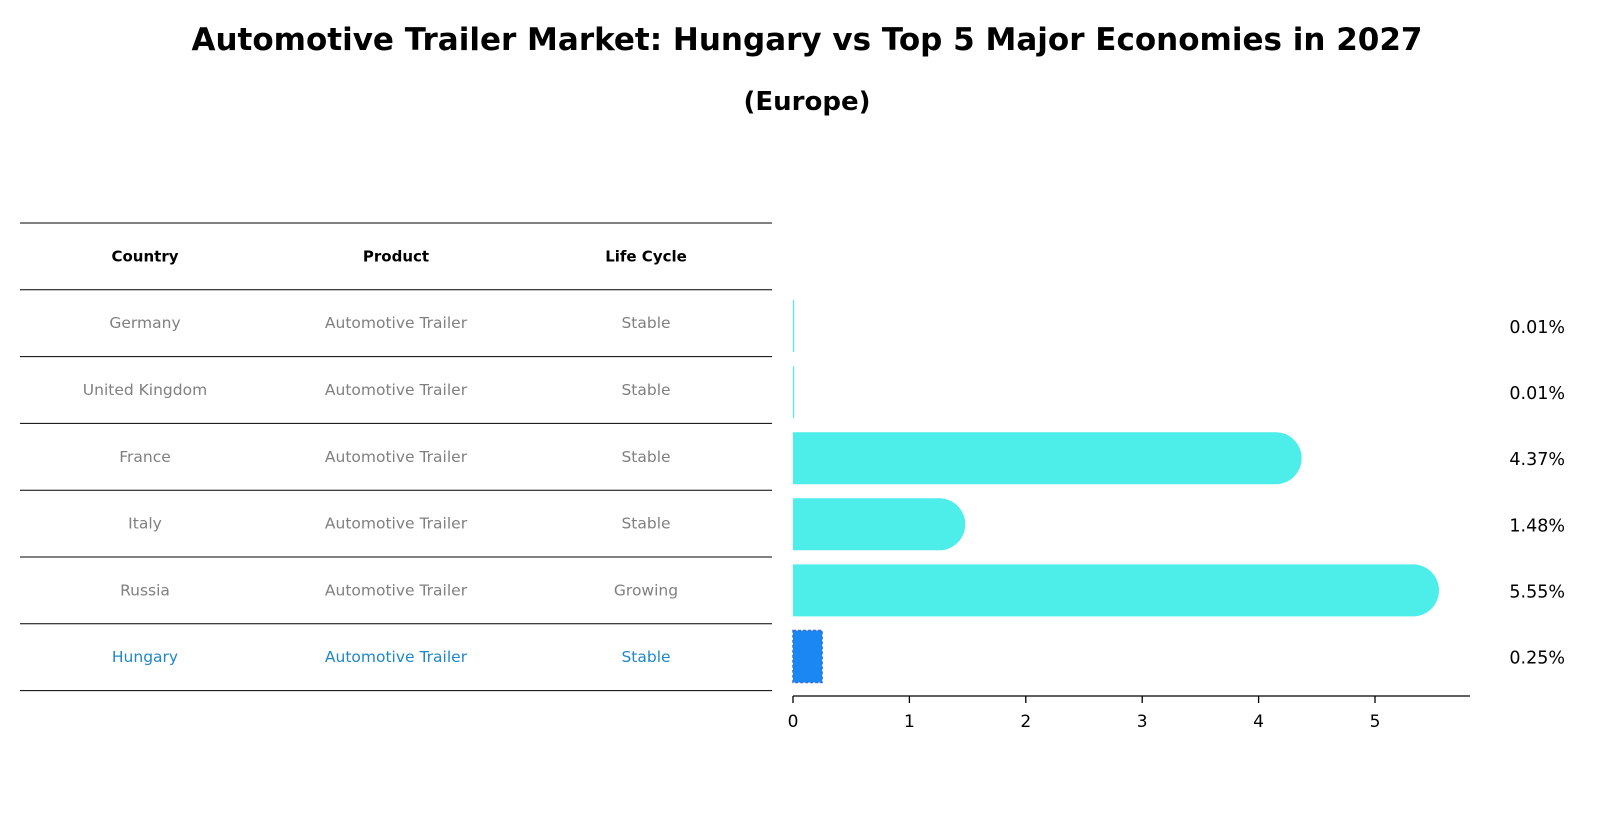  Describe the element at coordinates (1047, 458) in the screenshot. I see `bar-france` at that location.